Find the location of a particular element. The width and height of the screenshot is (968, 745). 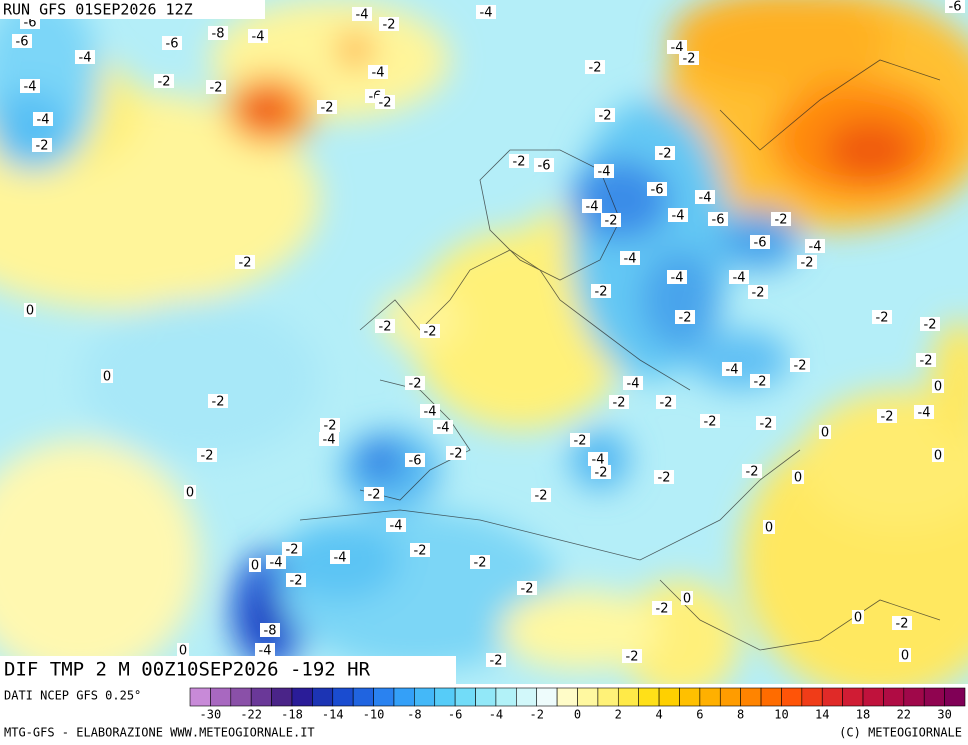

colorbar-label: -30 is located at coordinates (211, 715).